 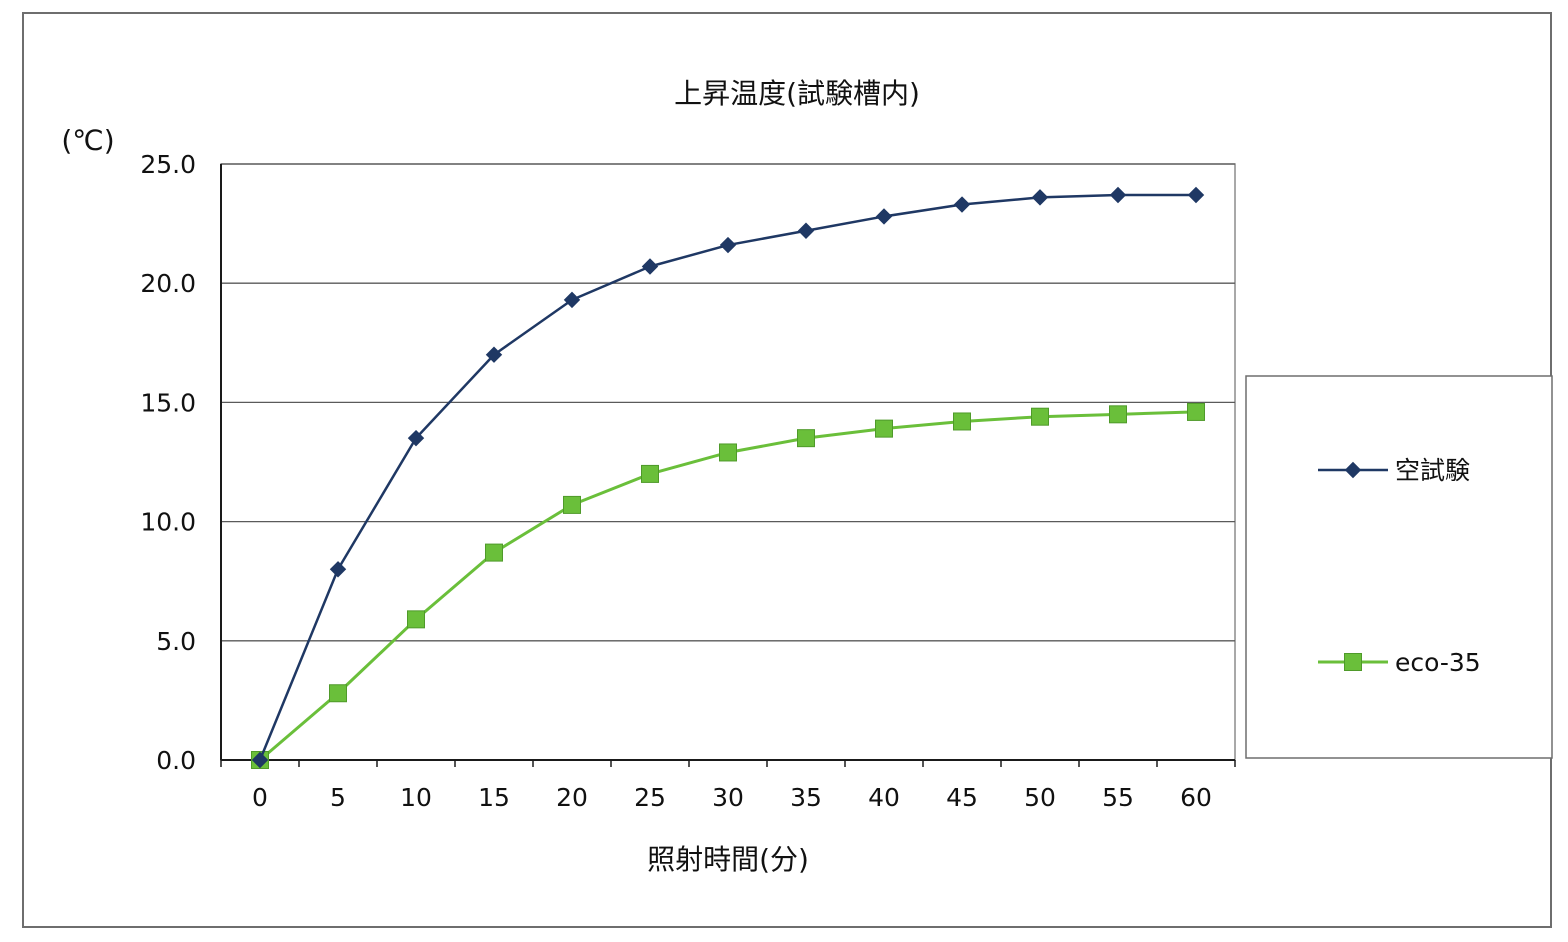 What do you see at coordinates (416, 797) in the screenshot?
I see `x-tick-label: 10` at bounding box center [416, 797].